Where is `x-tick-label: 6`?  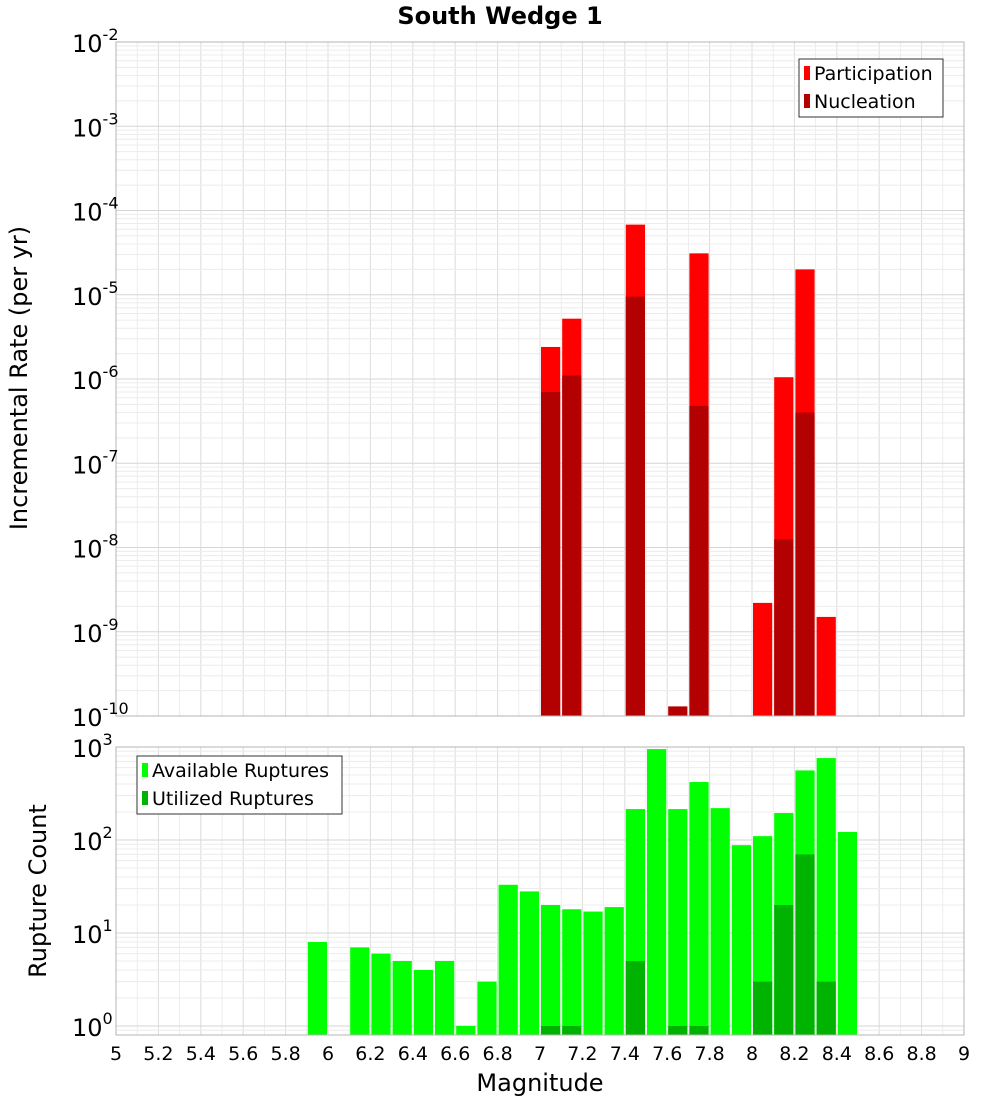 x-tick-label: 6 is located at coordinates (328, 1054).